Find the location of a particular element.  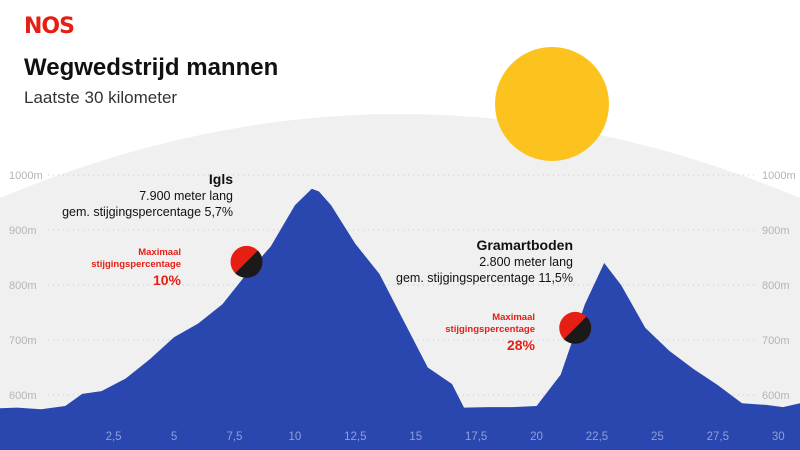

x-tick-label: 7,5 is located at coordinates (234, 437).